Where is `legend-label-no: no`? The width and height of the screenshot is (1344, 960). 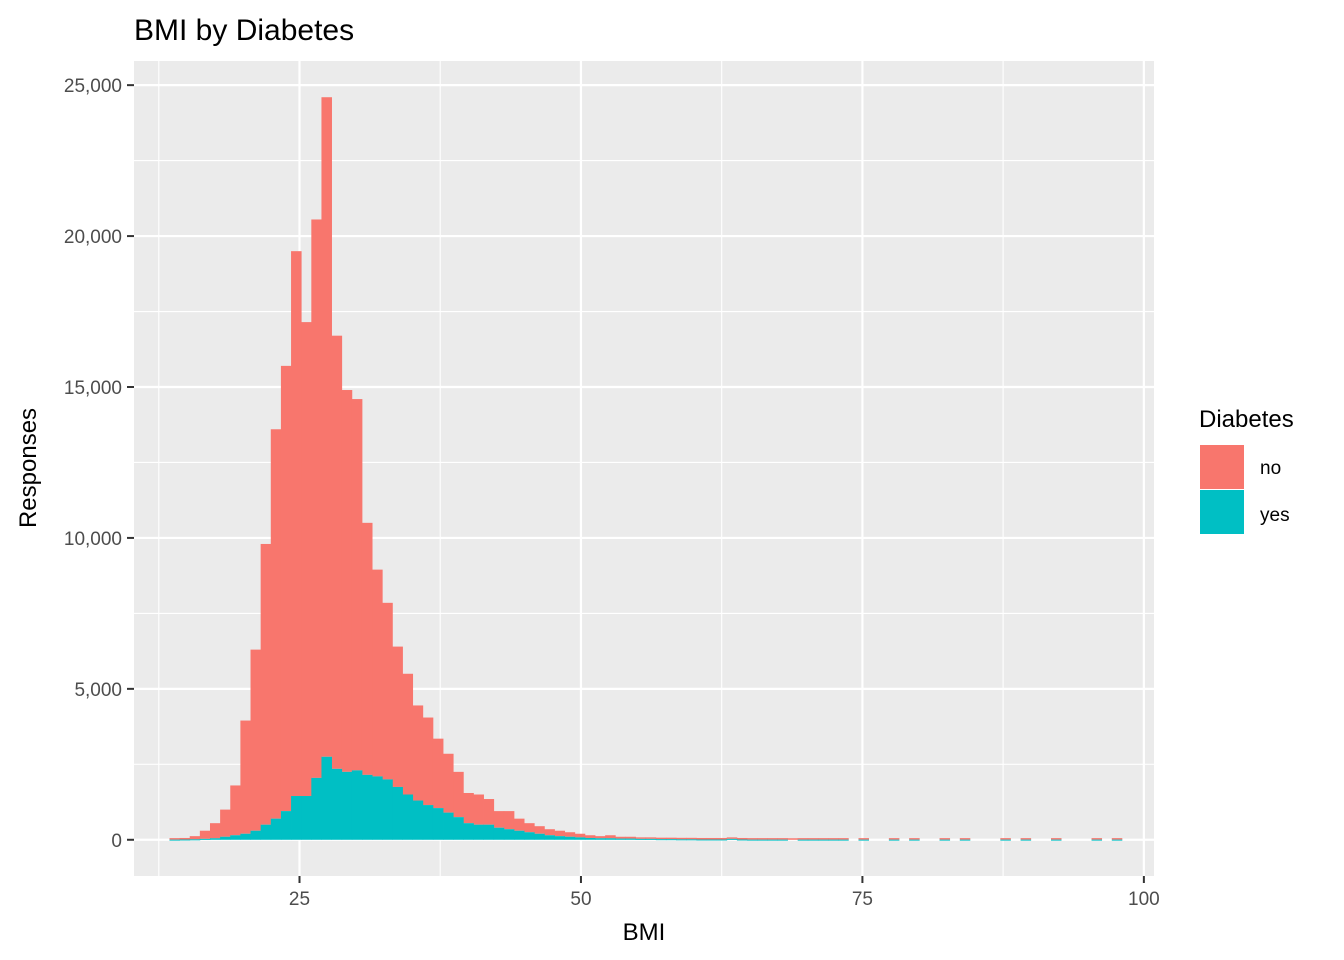 legend-label-no: no is located at coordinates (1270, 468).